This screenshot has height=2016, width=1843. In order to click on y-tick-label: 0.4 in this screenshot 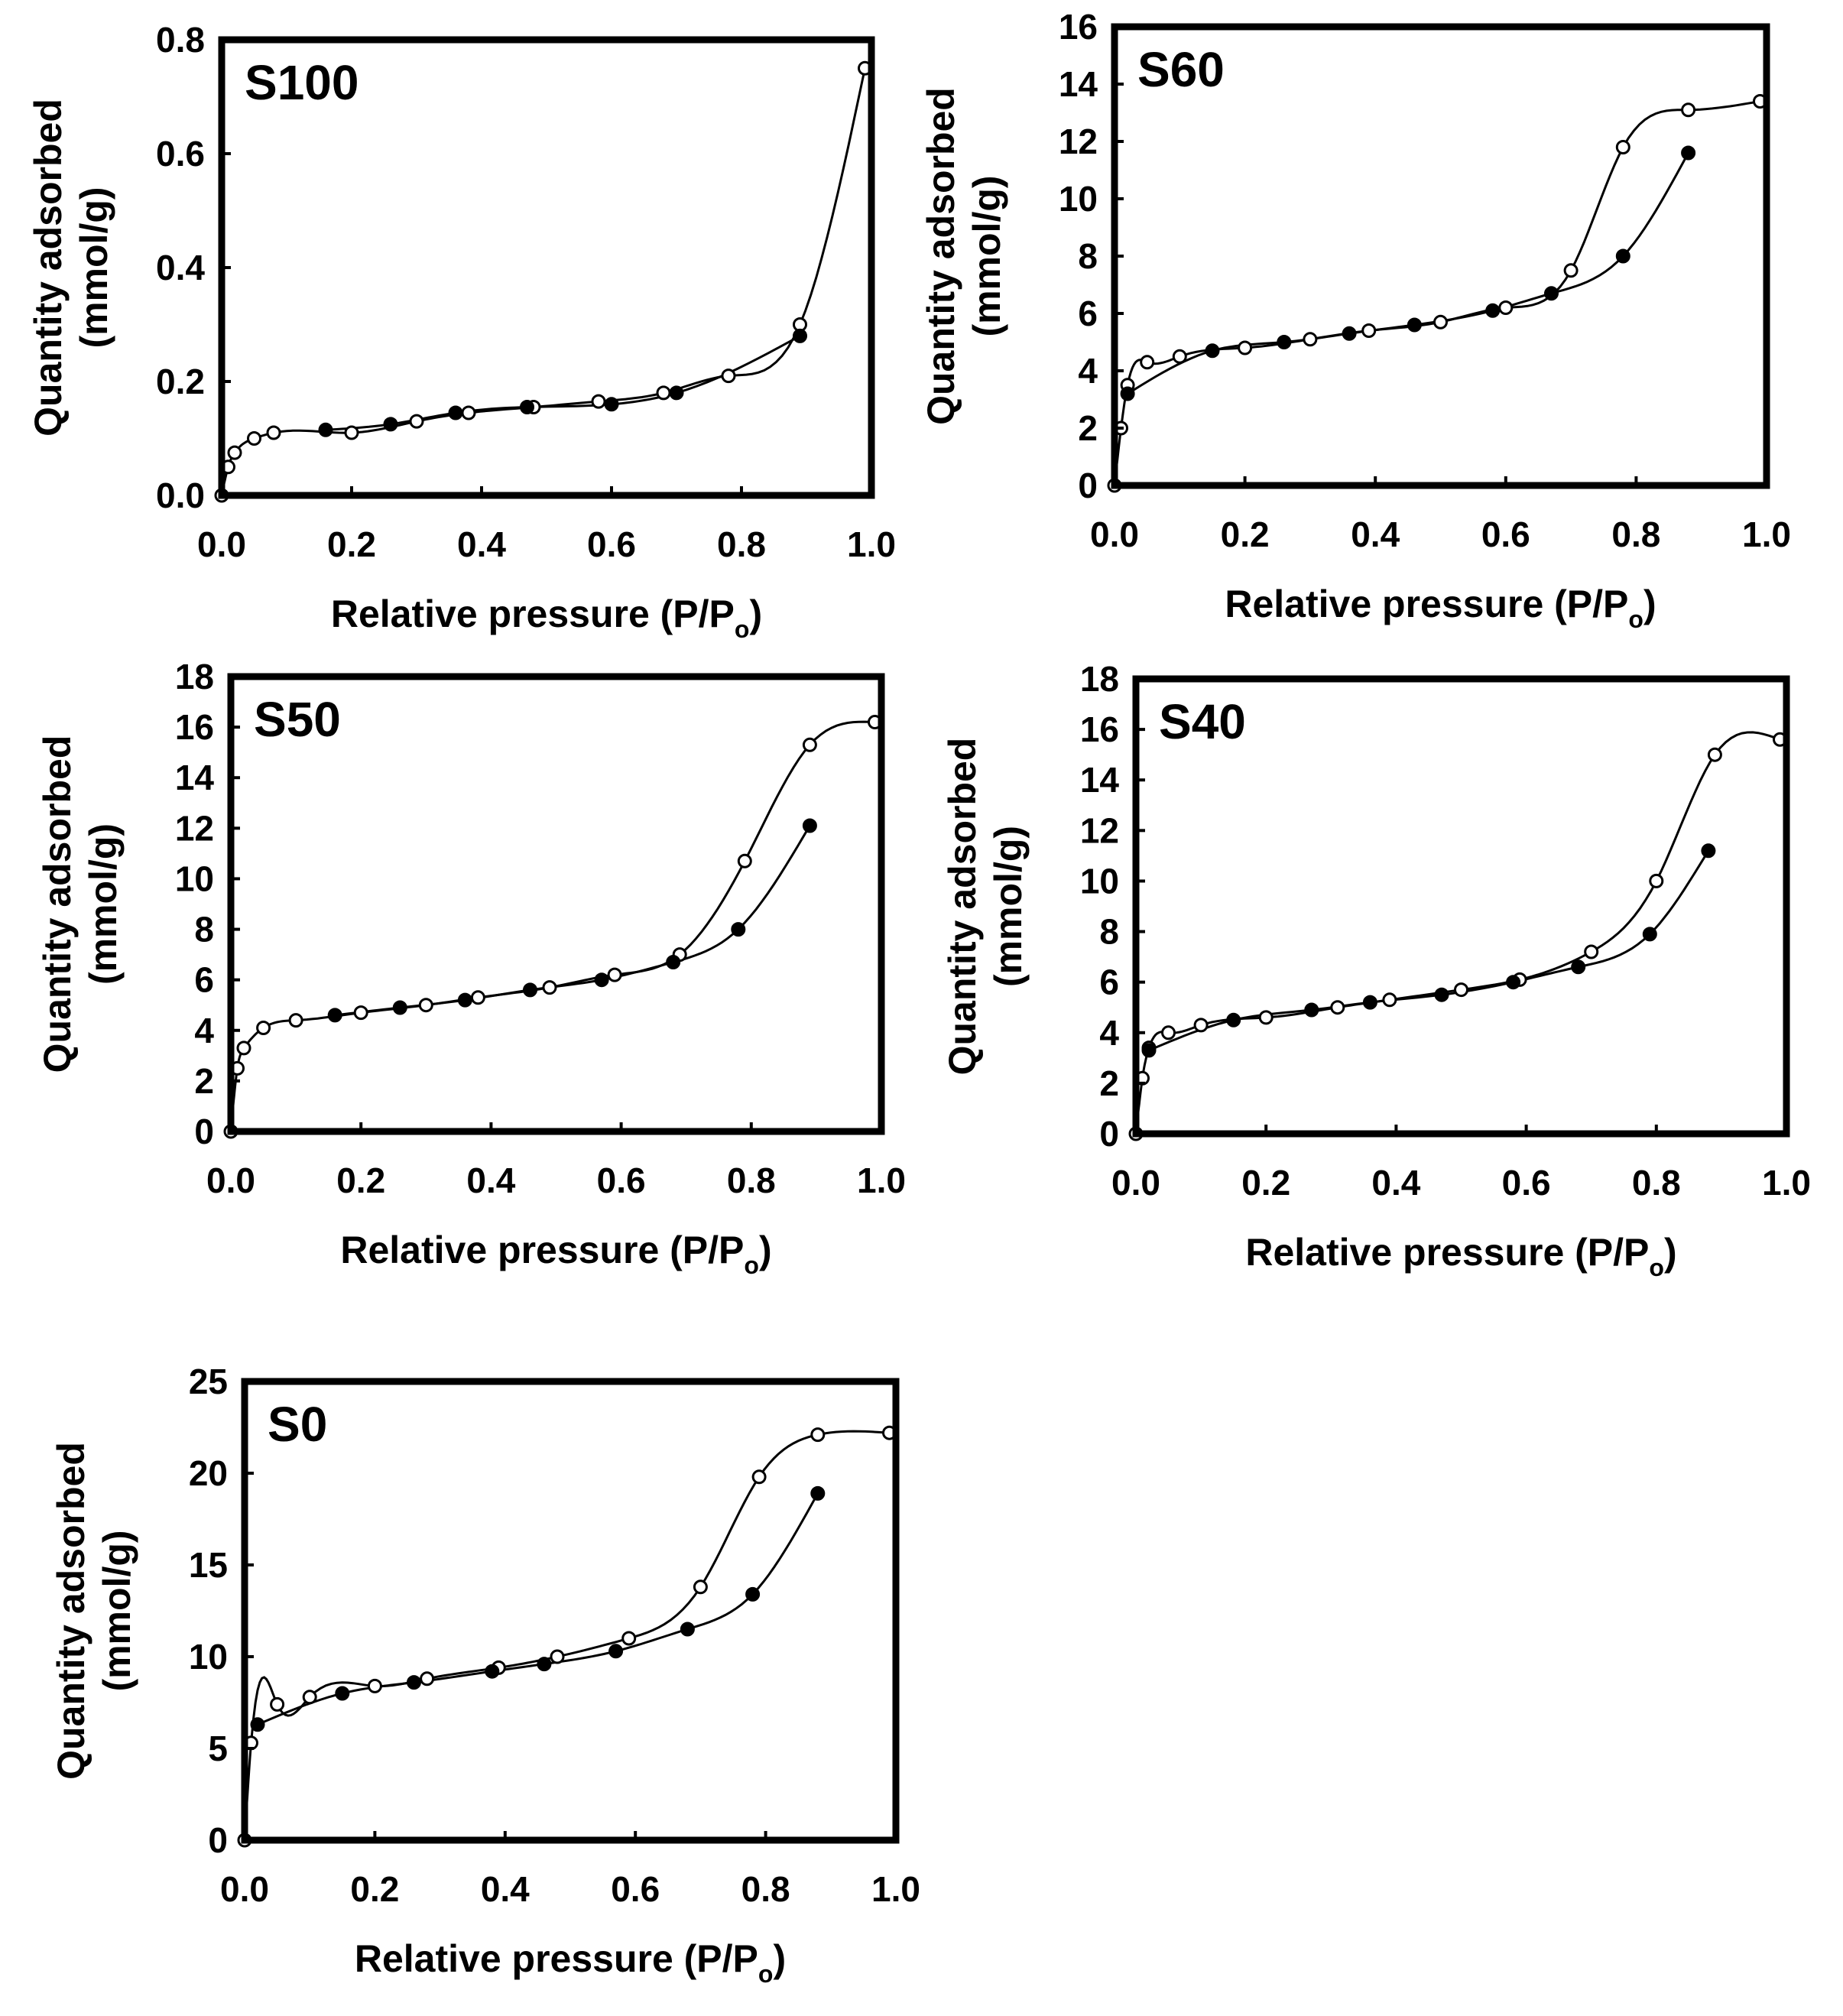, I will do `click(180, 267)`.